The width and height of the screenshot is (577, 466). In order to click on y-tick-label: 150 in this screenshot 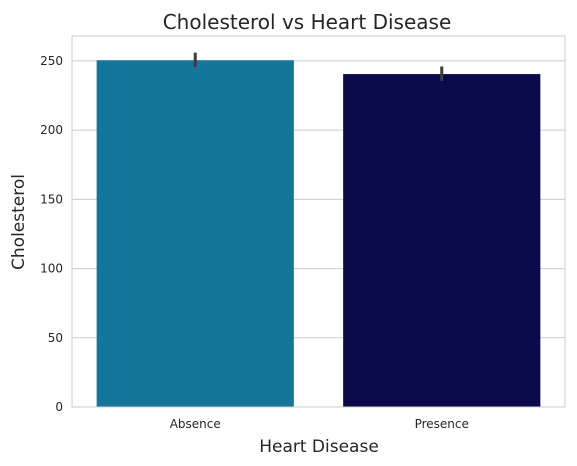, I will do `click(51, 199)`.